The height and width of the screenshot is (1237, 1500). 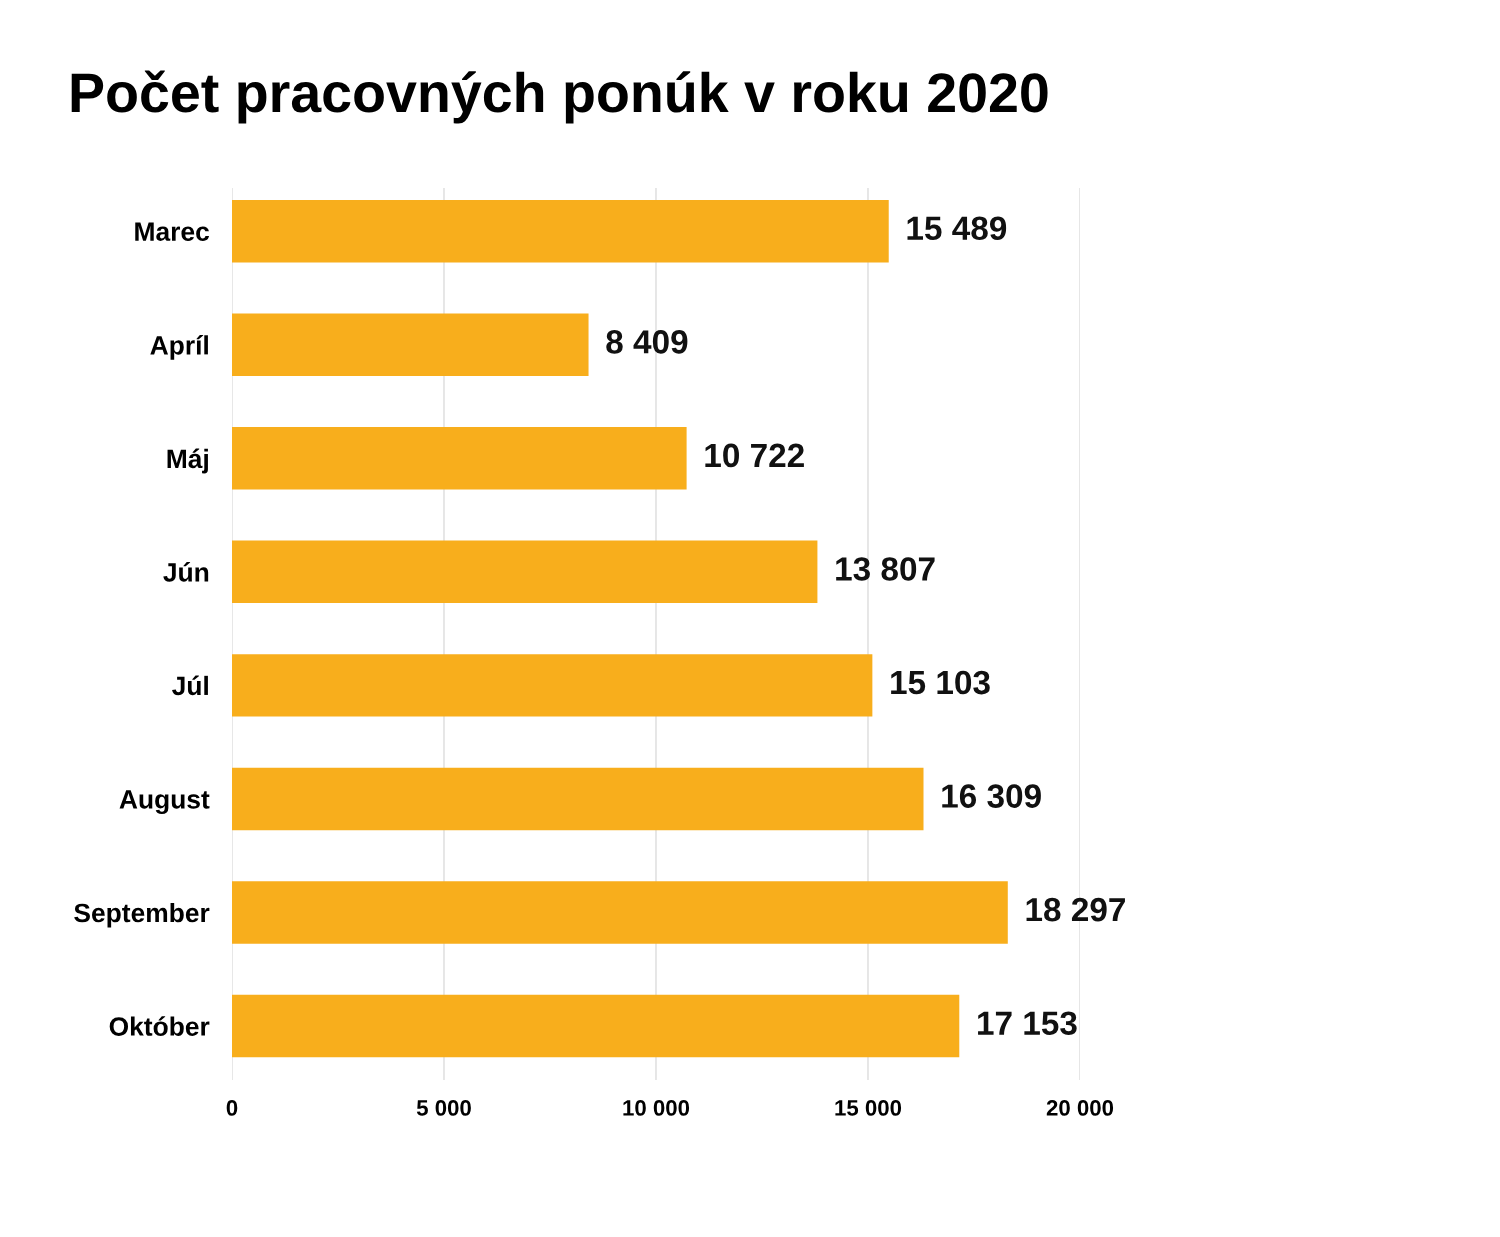 I want to click on data-label: 16 309, so click(x=991, y=796).